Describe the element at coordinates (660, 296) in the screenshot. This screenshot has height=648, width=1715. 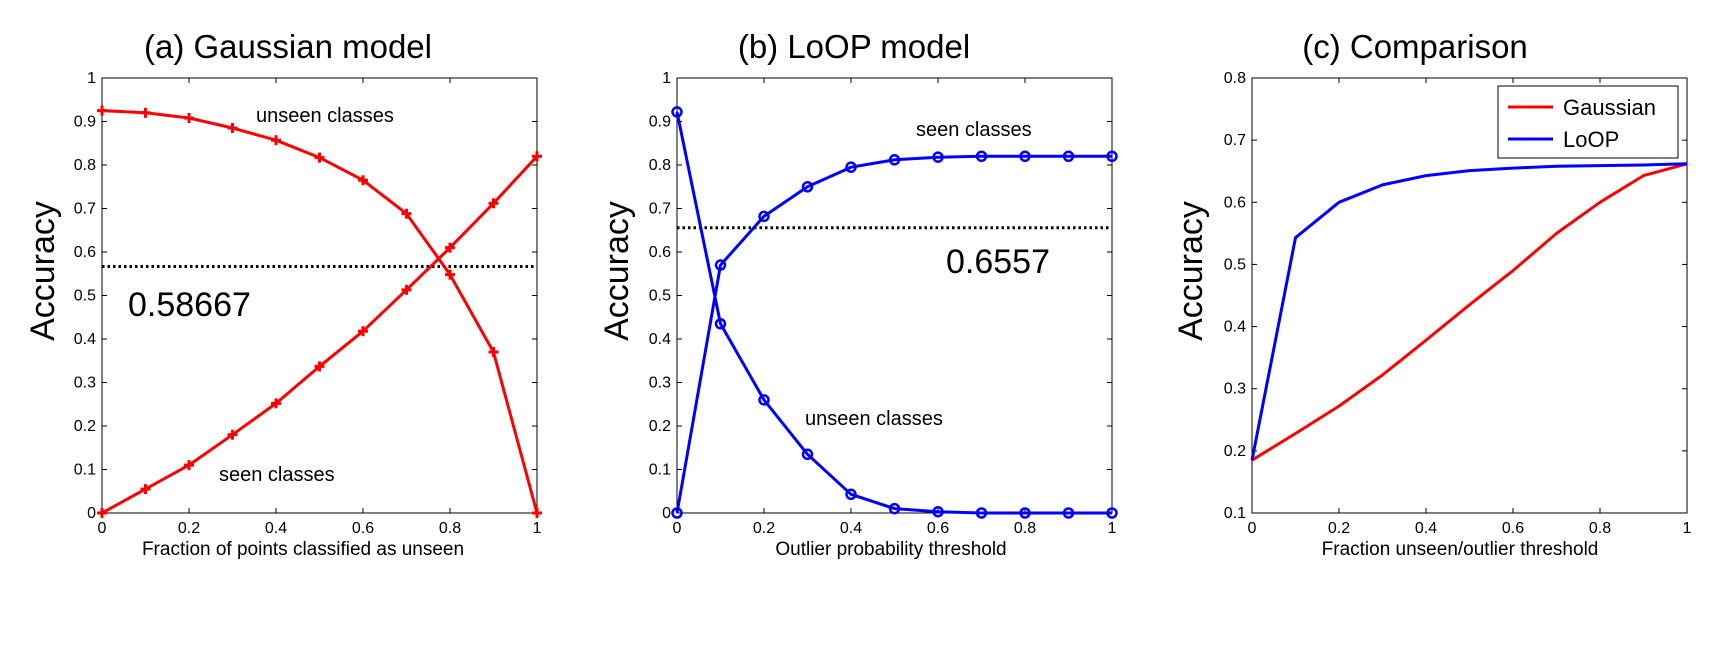
I see `panel-b-ytick-label: 0.5` at that location.